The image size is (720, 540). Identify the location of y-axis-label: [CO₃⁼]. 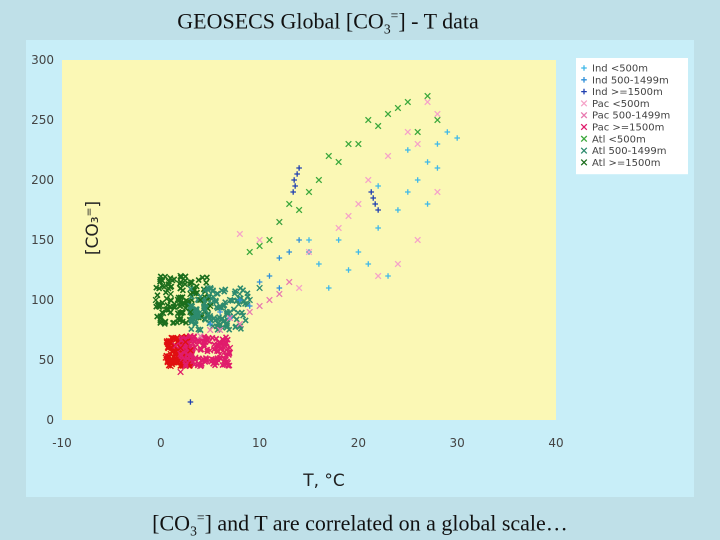
(93, 228).